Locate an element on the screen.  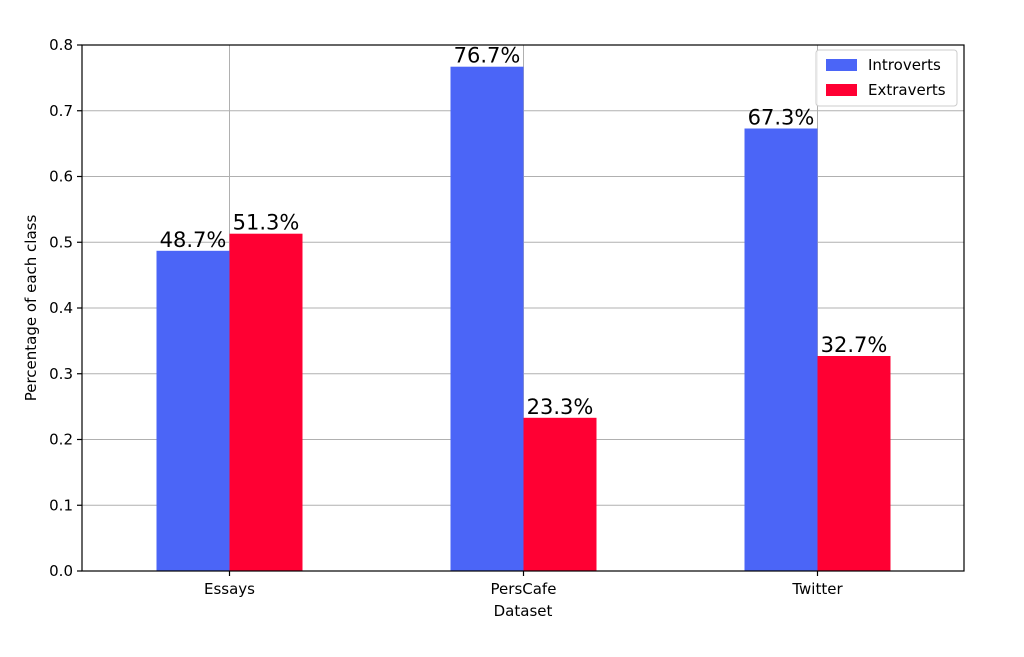
y-tick-label: 0.5 is located at coordinates (61, 242).